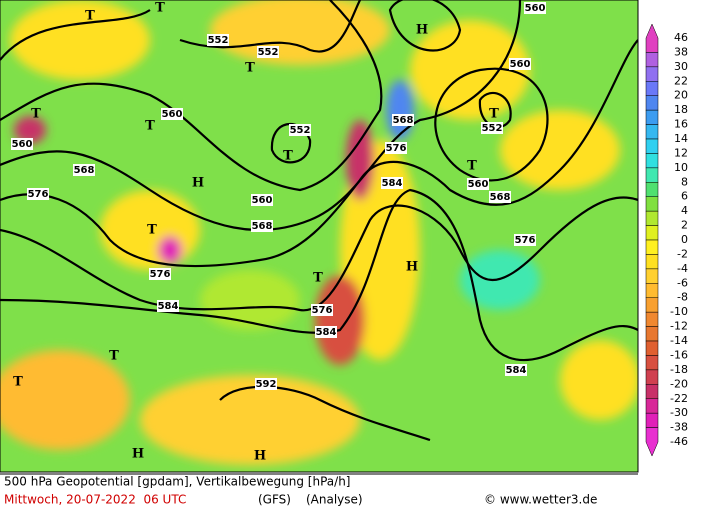 The width and height of the screenshot is (704, 517). Describe the element at coordinates (684, 225) in the screenshot. I see `colorbar-label: 2` at that location.